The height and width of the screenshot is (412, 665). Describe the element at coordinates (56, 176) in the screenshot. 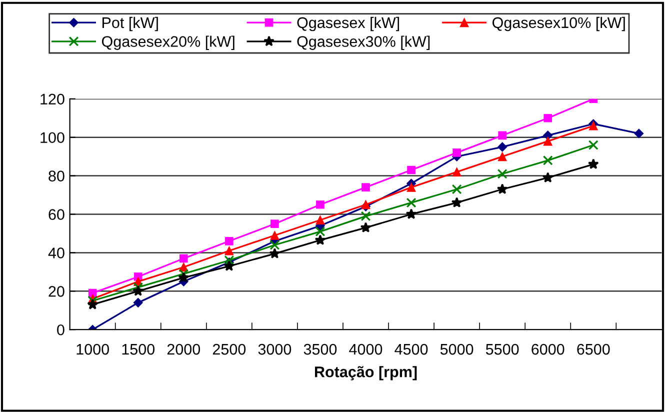

I see `y-tick-label: 80` at that location.